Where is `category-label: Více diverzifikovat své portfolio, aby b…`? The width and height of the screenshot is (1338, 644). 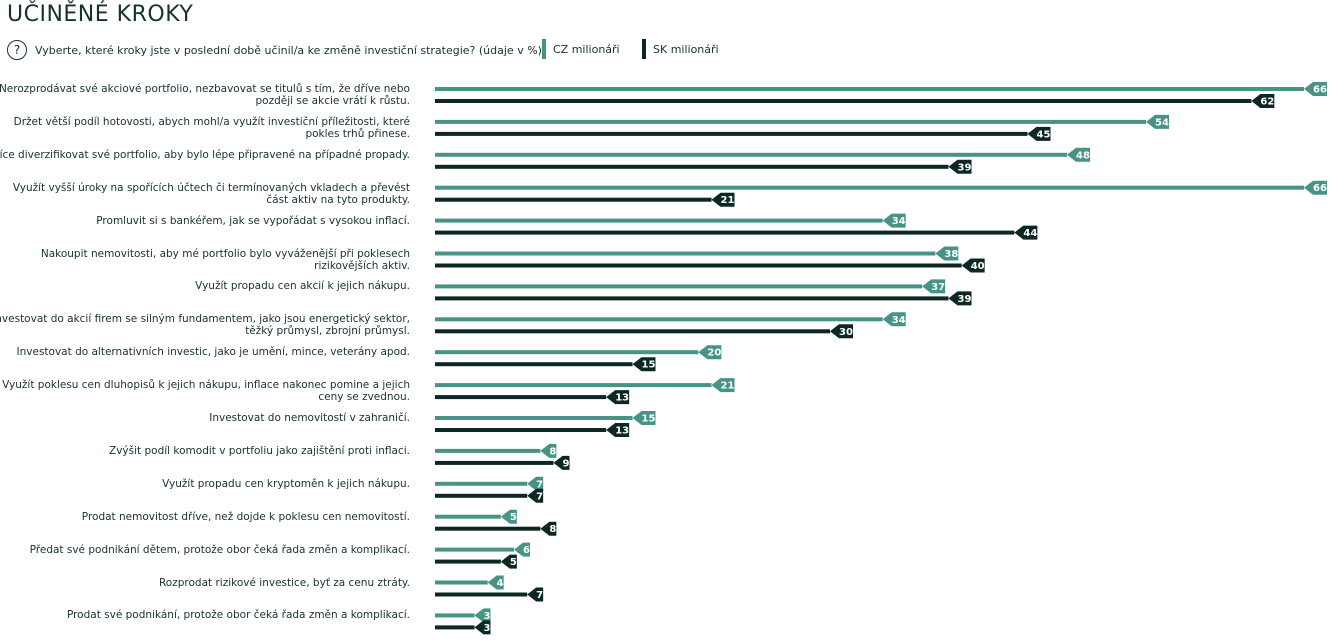
category-label: Více diverzifikovat své portfolio, aby b… is located at coordinates (205, 155).